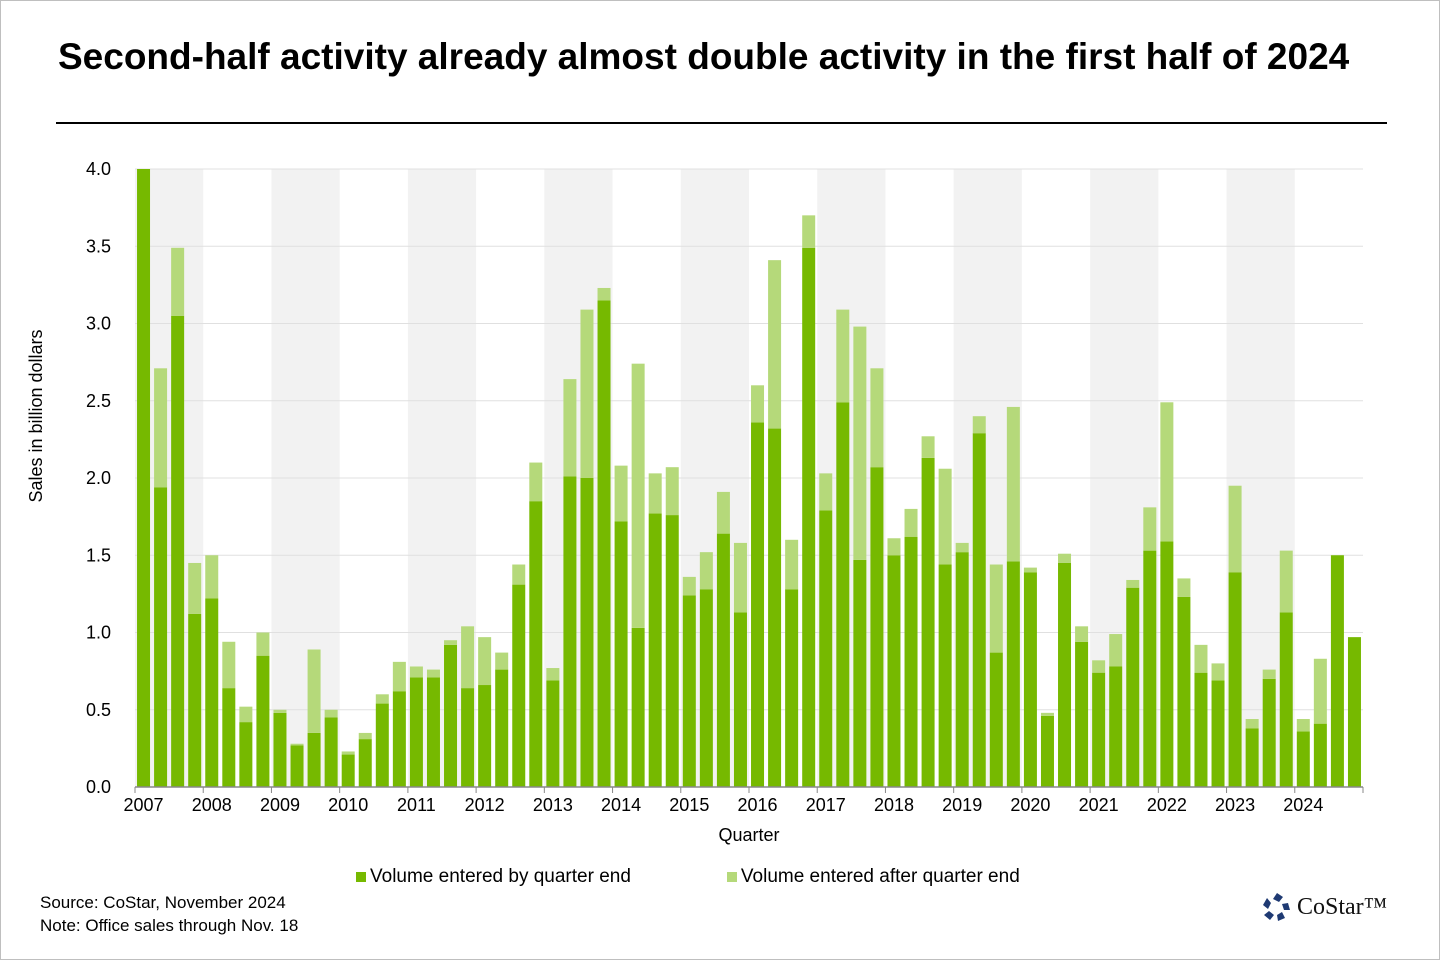 This screenshot has height=960, width=1440. Describe the element at coordinates (98, 633) in the screenshot. I see `y-tick-label: 1.0` at that location.